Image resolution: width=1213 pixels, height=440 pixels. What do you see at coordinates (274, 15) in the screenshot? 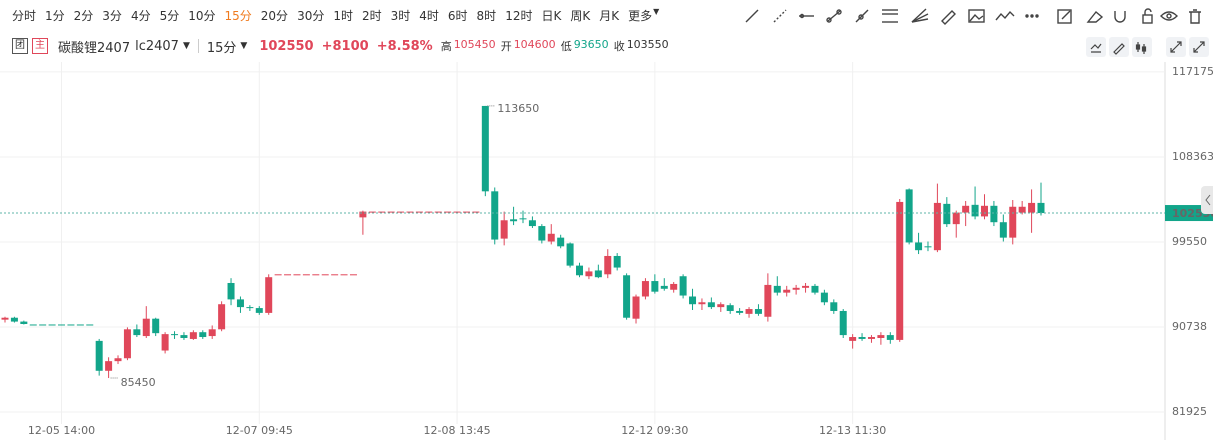
I see `period-button: 20分` at bounding box center [274, 15].